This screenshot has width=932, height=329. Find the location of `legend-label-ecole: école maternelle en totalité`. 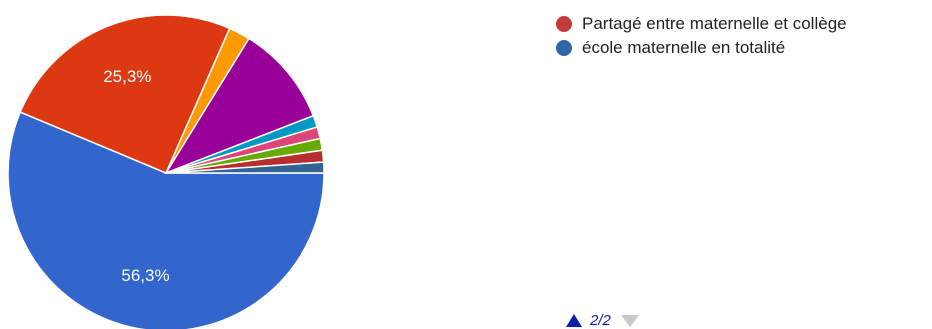

legend-label-ecole: école maternelle en totalité is located at coordinates (684, 47).